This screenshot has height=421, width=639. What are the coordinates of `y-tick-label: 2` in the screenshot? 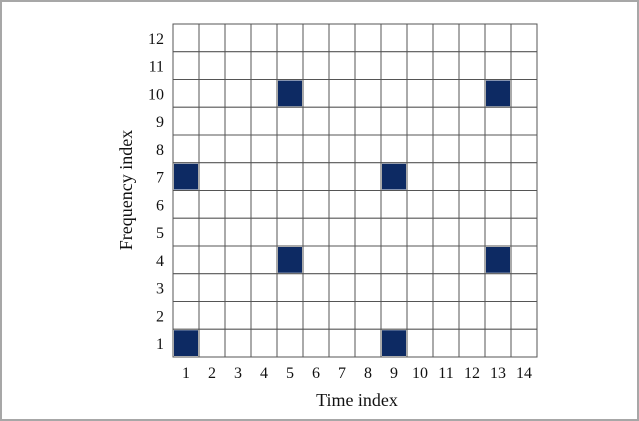 It's located at (160, 316).